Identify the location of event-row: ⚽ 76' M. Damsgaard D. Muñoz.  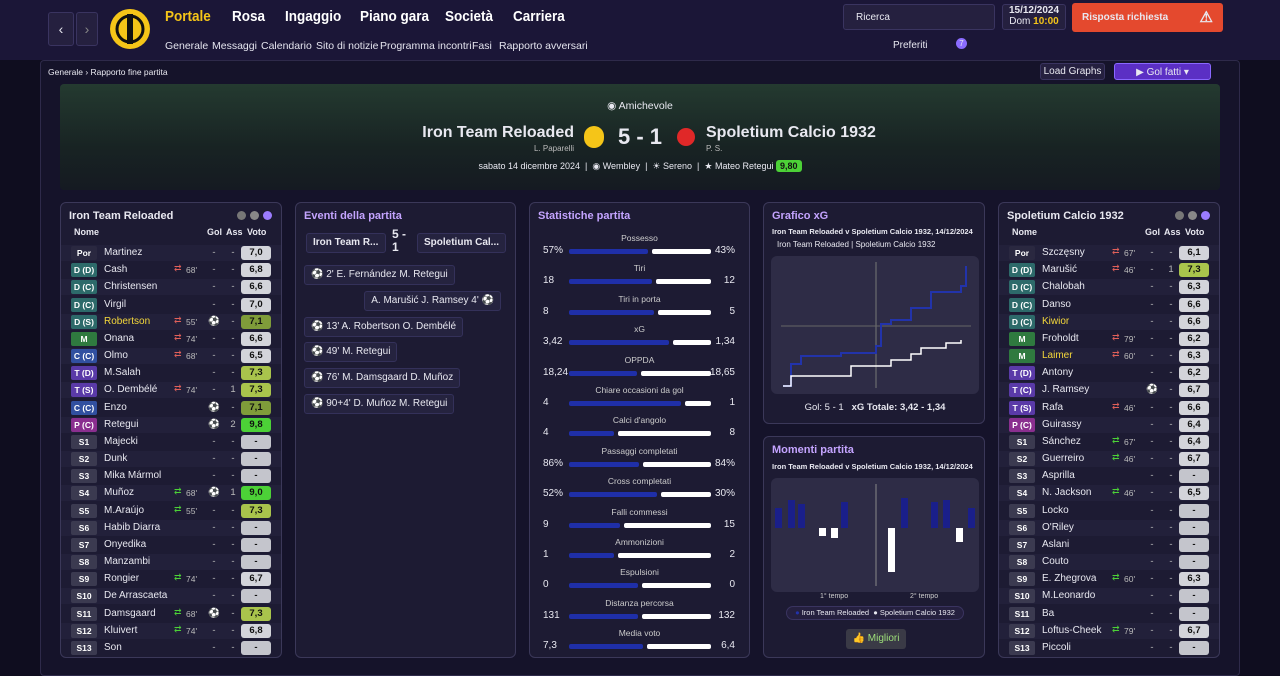
(382, 378).